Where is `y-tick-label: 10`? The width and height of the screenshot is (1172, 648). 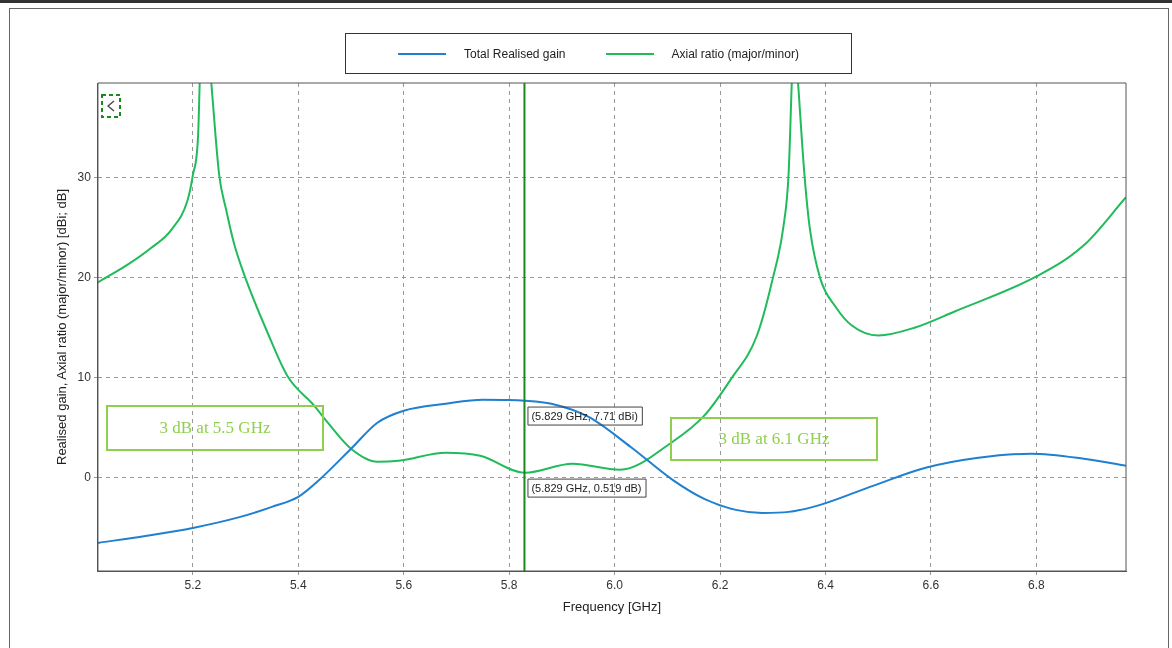
y-tick-label: 10 is located at coordinates (84, 376).